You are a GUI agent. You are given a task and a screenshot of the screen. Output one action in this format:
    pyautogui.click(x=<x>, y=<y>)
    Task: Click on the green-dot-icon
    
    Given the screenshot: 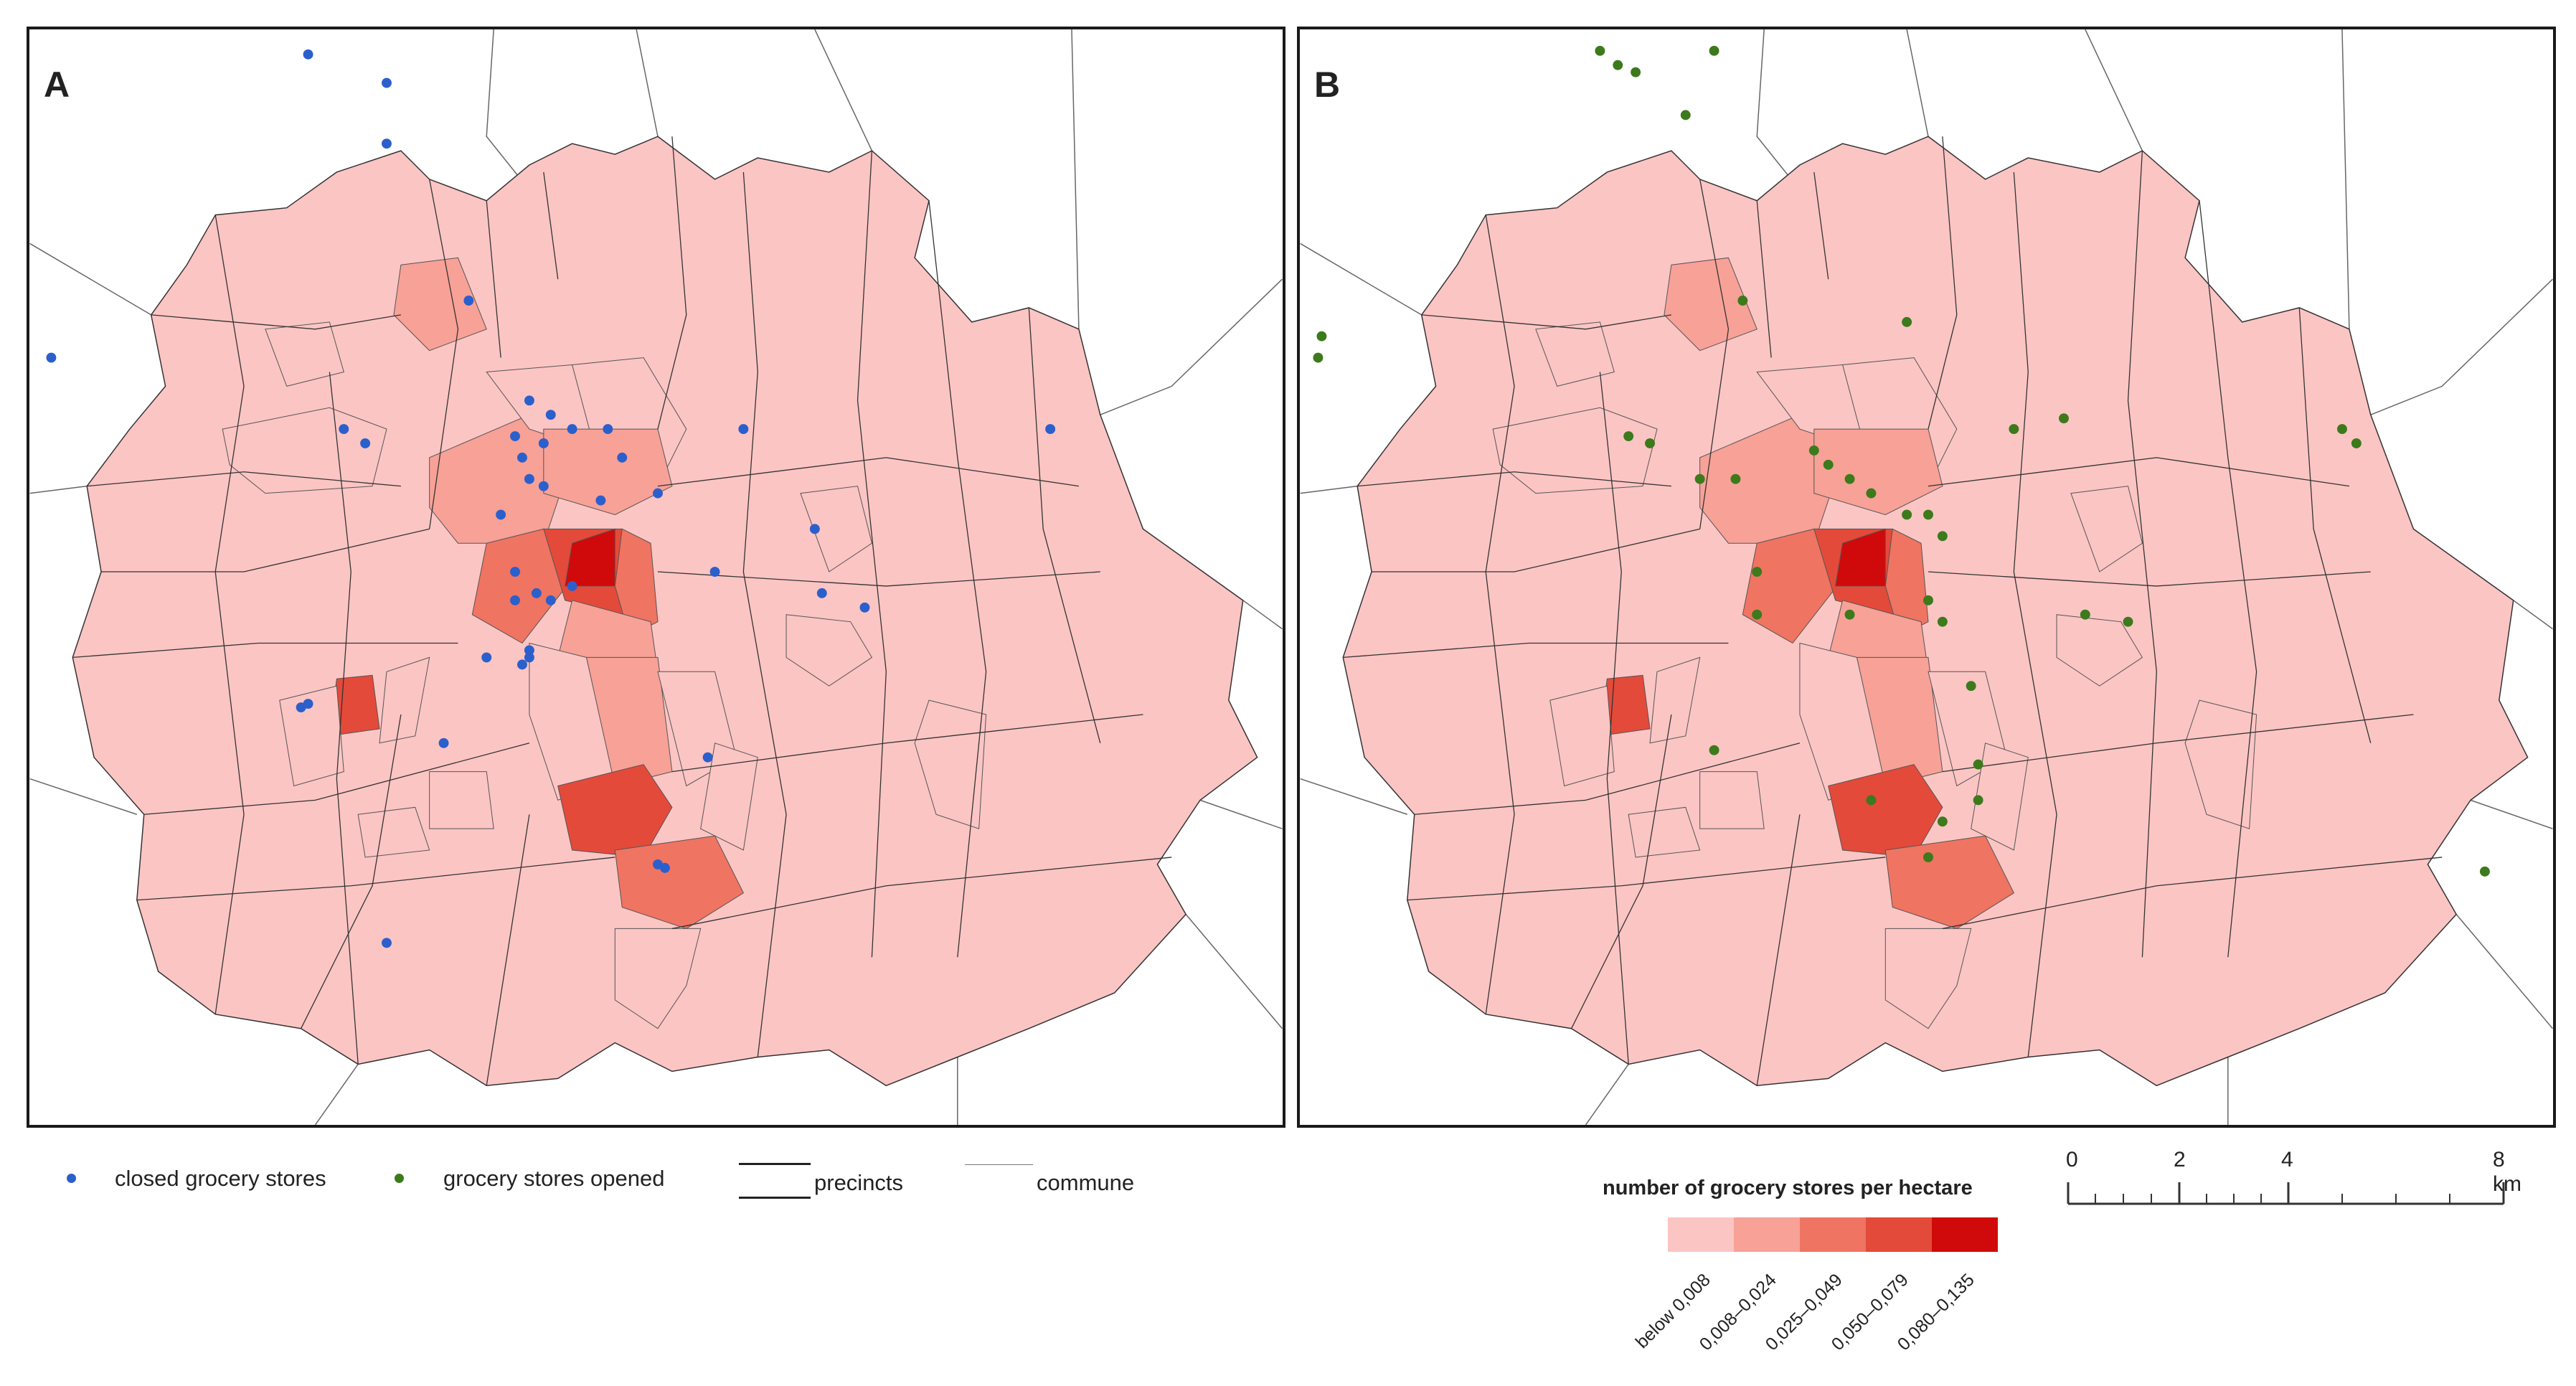 What is the action you would take?
    pyautogui.click(x=399, y=1178)
    